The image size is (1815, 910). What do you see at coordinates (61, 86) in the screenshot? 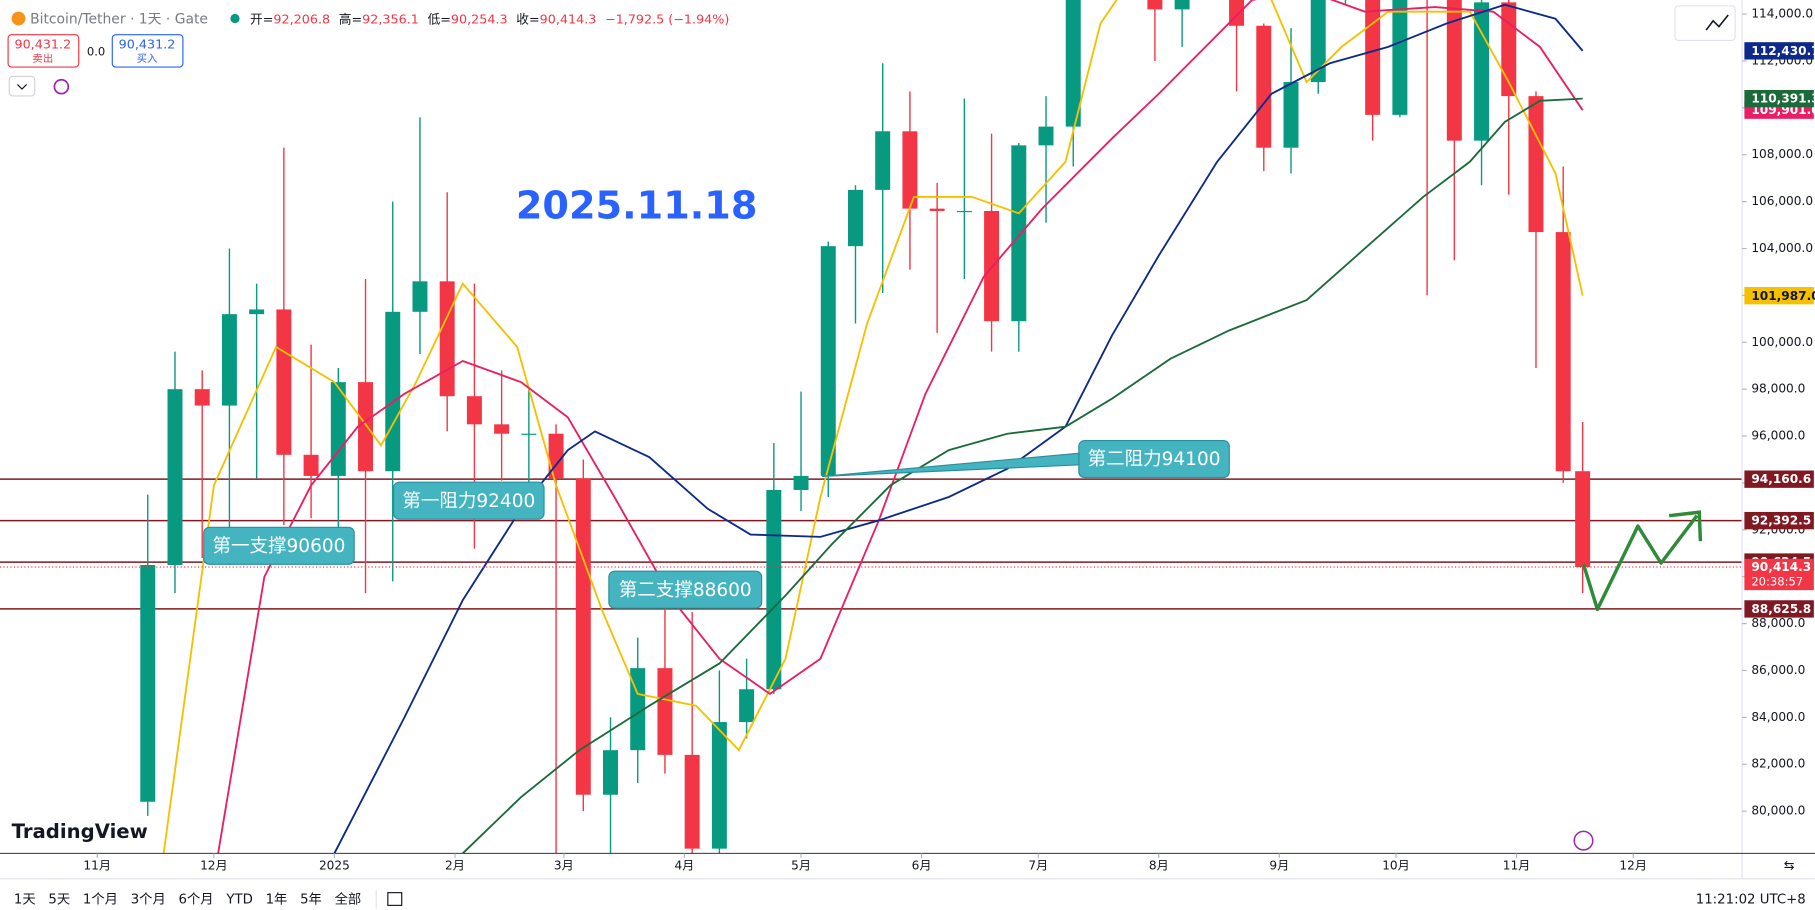
I see `refresh-icon` at bounding box center [61, 86].